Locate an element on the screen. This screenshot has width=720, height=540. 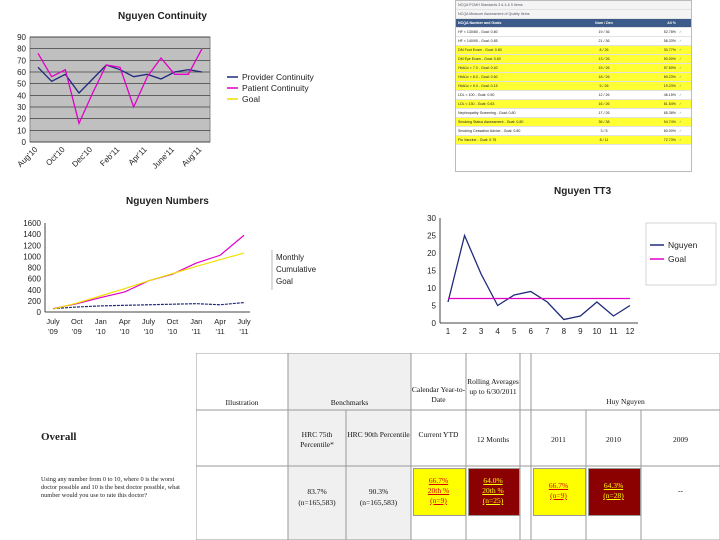
cal-value: 66.7% 20th % (n=9) is located at coordinates (438, 491).